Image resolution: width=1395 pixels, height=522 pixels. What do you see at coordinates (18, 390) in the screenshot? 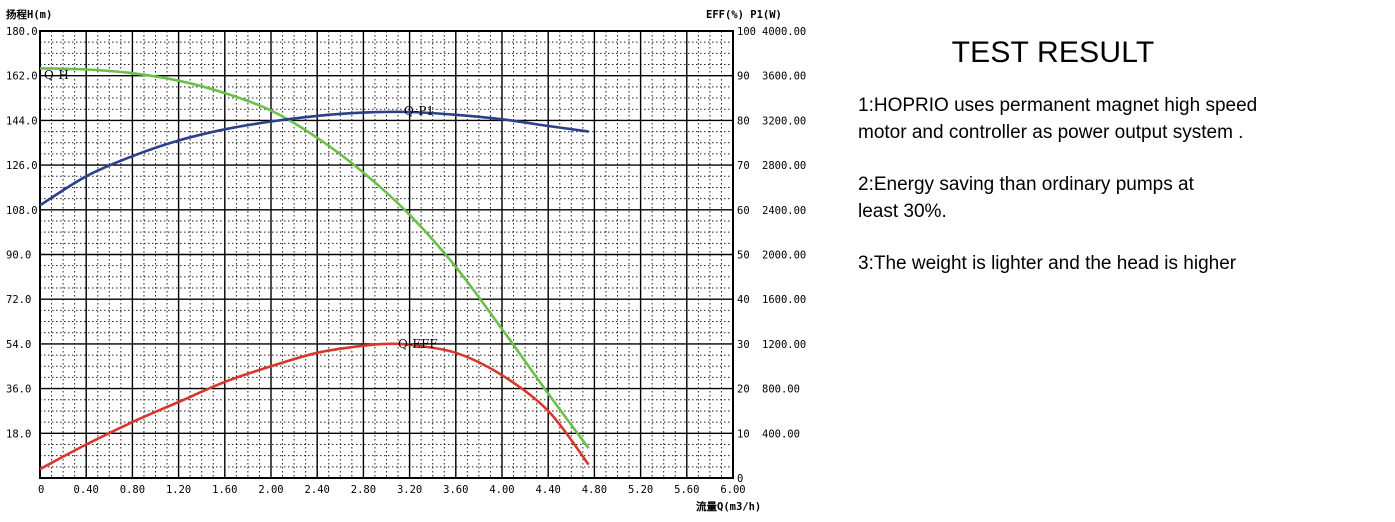
I see `left-y-tick-label: 36.0` at bounding box center [18, 390].